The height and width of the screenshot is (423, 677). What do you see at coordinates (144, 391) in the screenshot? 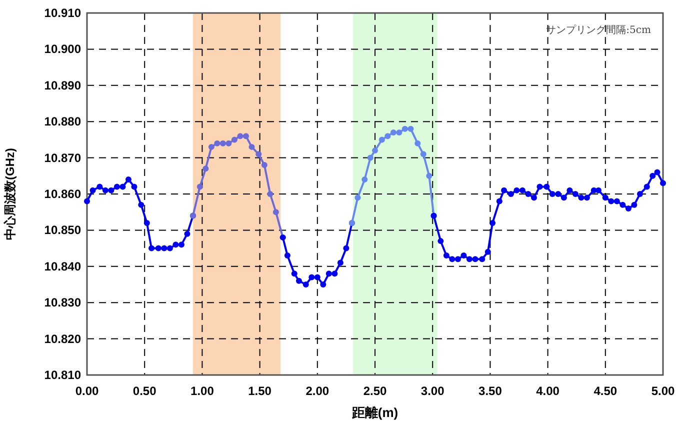
I see `x-tick-label: 0.50` at bounding box center [144, 391].